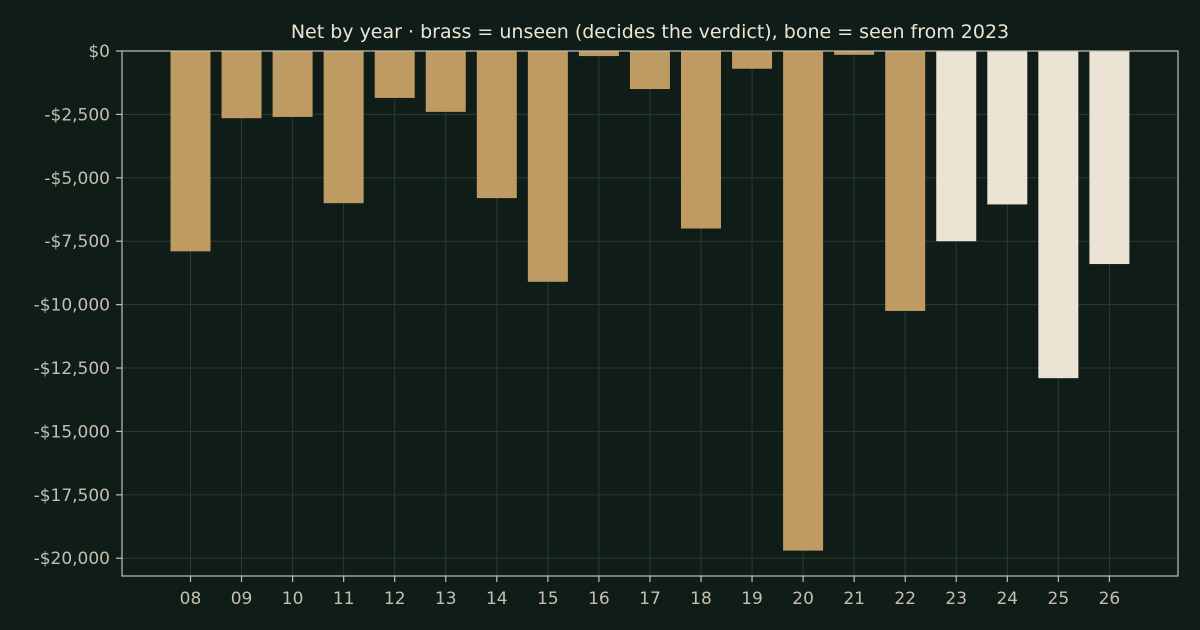 The width and height of the screenshot is (1200, 630). I want to click on y-tick-label: -$7,500, so click(77, 242).